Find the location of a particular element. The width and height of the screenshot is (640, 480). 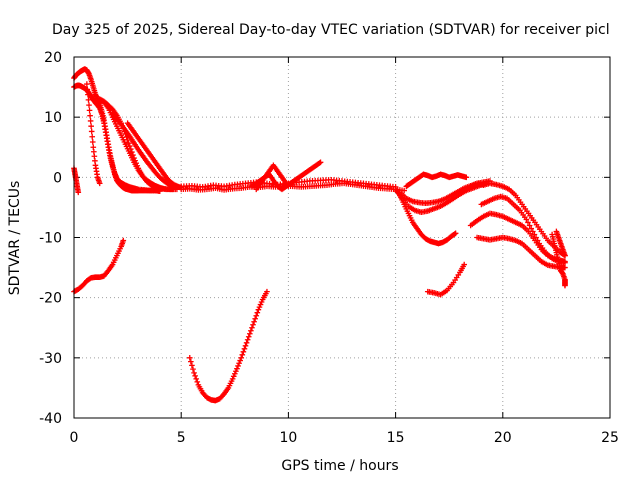

x-tick-label: 0 is located at coordinates (74, 438).